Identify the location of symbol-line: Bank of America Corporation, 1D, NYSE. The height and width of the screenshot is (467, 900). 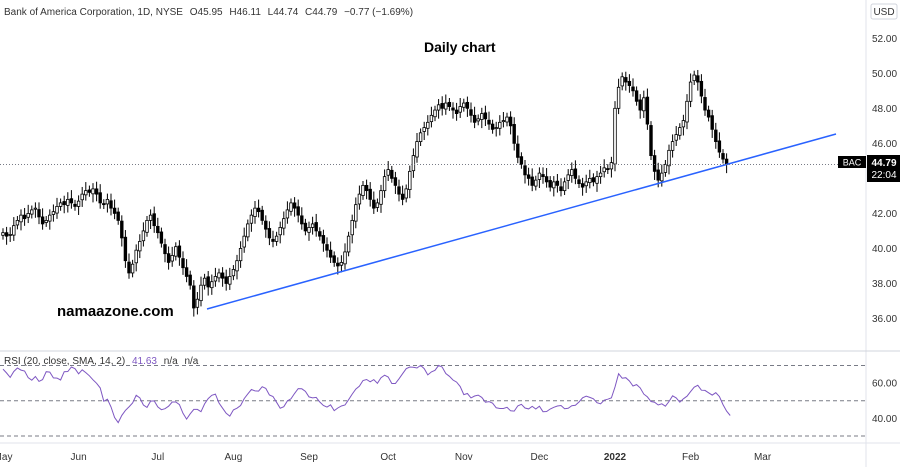
(93, 12).